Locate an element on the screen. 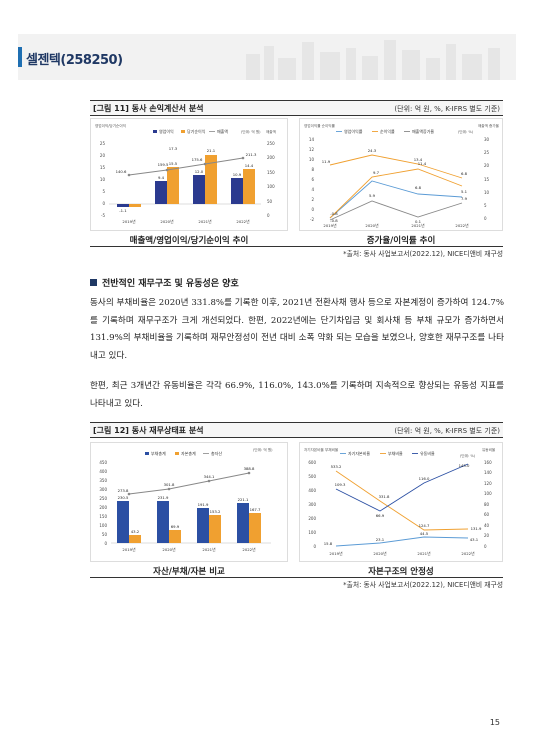  point-label: 7.9 is located at coordinates (464, 198).